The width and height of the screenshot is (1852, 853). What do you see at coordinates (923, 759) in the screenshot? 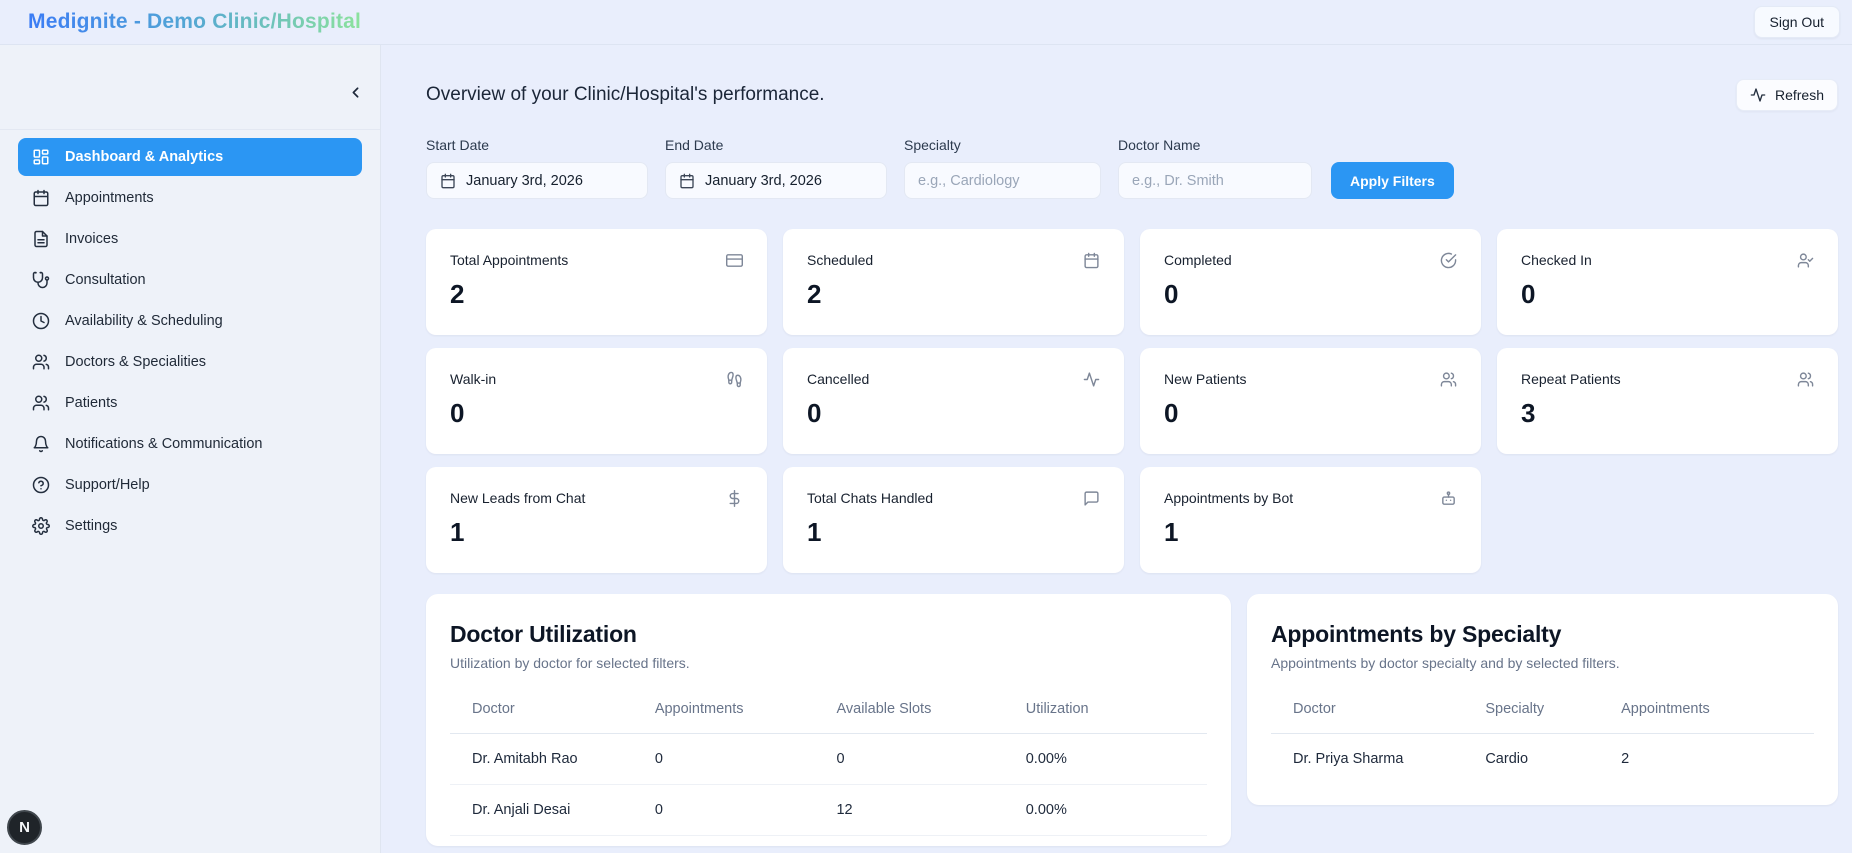
I see `available-slots-cell: 0` at bounding box center [923, 759].